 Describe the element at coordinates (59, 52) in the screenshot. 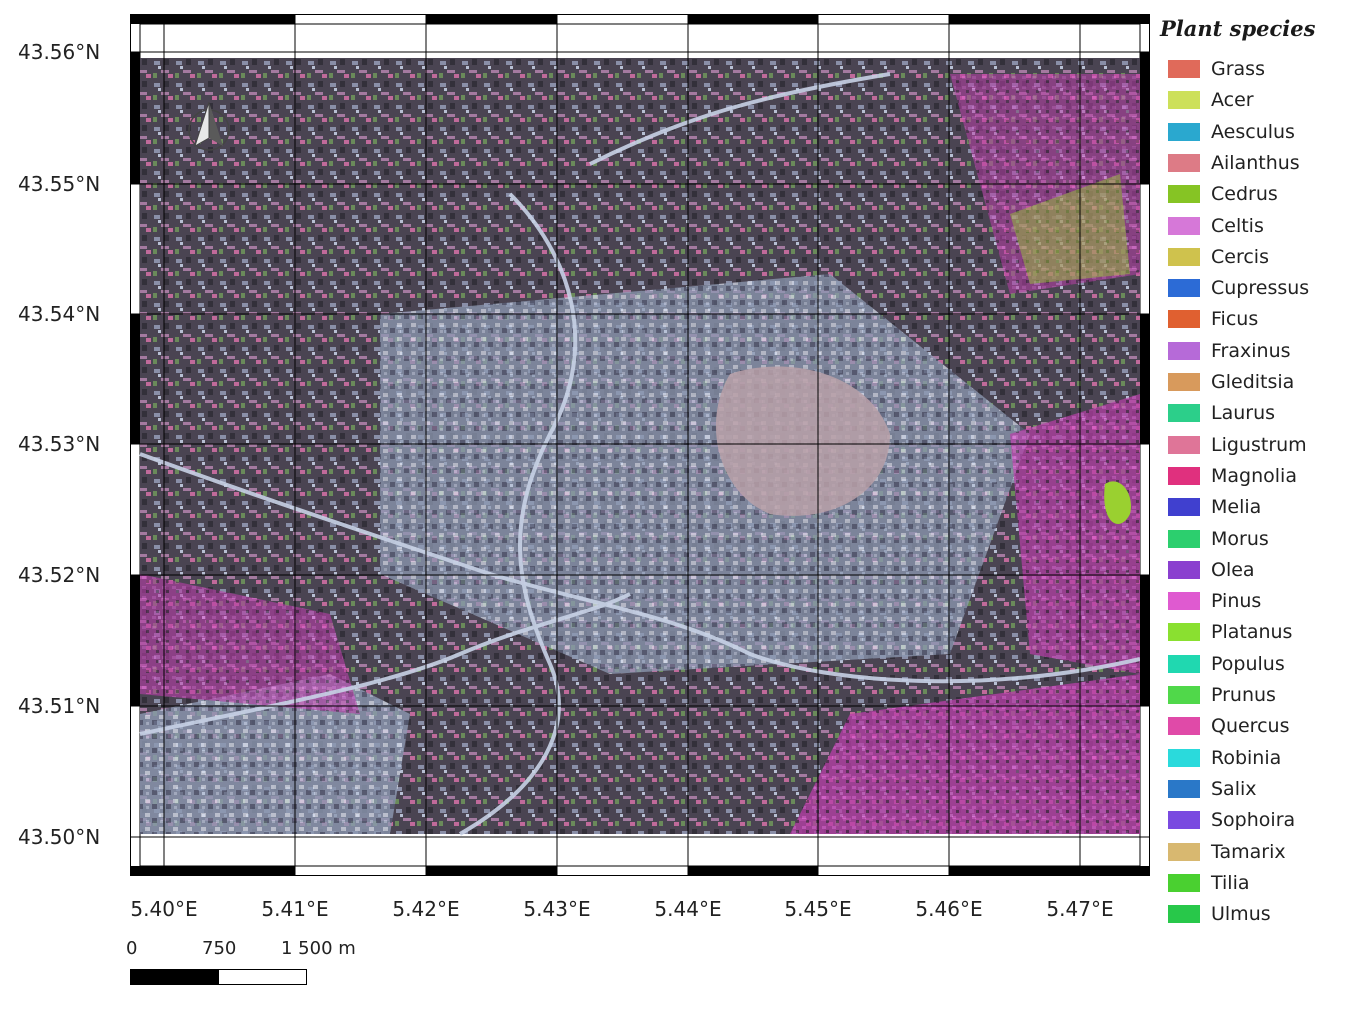

I see `latitude-label: 43.56°N` at that location.